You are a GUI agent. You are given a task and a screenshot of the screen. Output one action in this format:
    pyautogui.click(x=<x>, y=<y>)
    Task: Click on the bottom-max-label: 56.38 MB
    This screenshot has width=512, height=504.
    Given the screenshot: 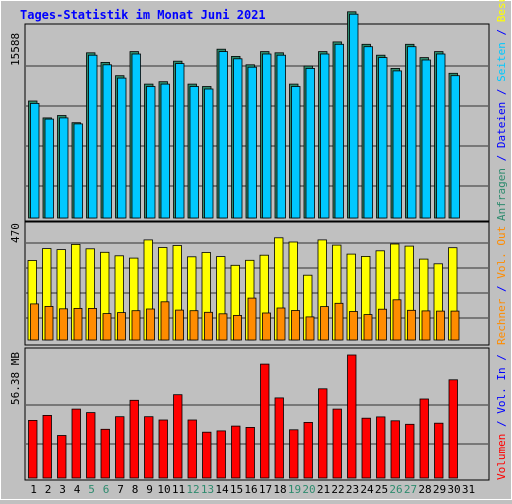 What is the action you would take?
    pyautogui.click(x=15, y=378)
    